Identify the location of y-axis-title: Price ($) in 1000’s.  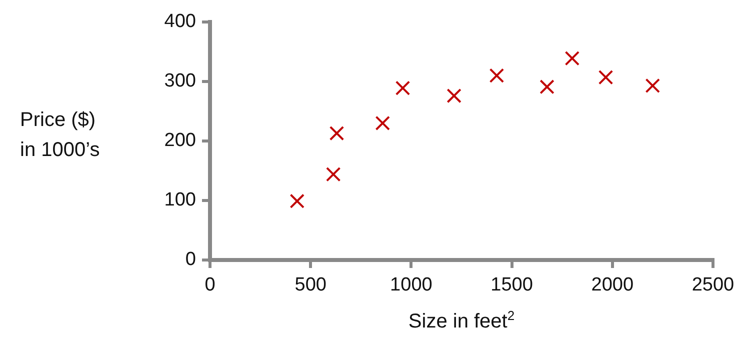
(60, 135).